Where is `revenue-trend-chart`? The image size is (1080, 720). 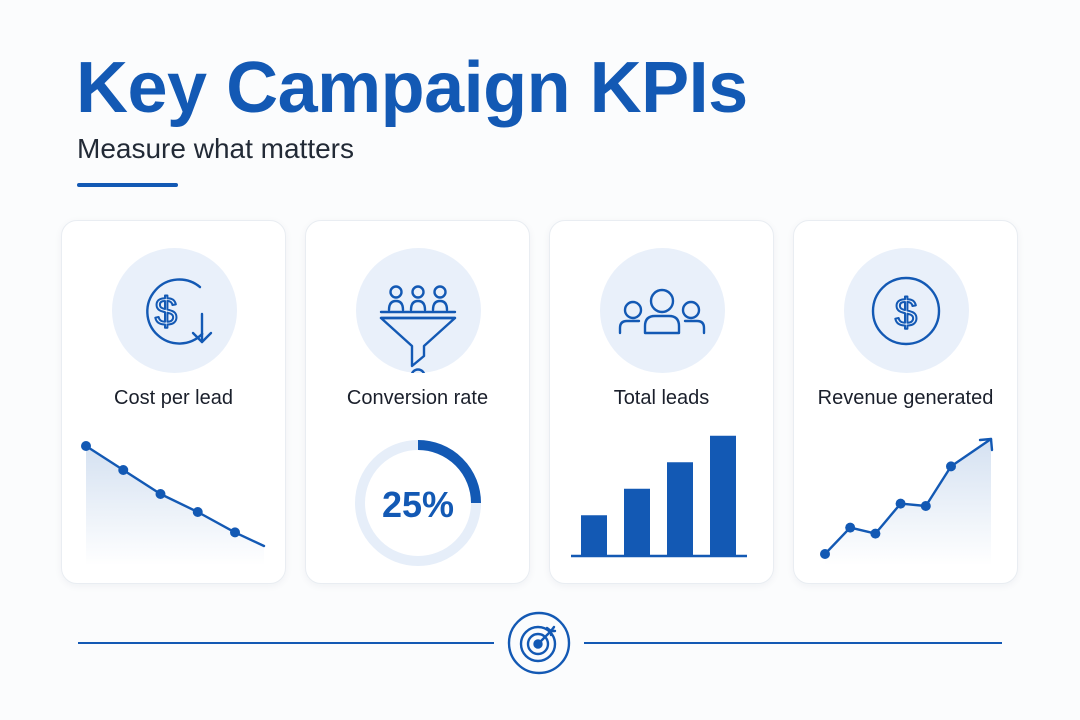 revenue-trend-chart is located at coordinates (907, 501).